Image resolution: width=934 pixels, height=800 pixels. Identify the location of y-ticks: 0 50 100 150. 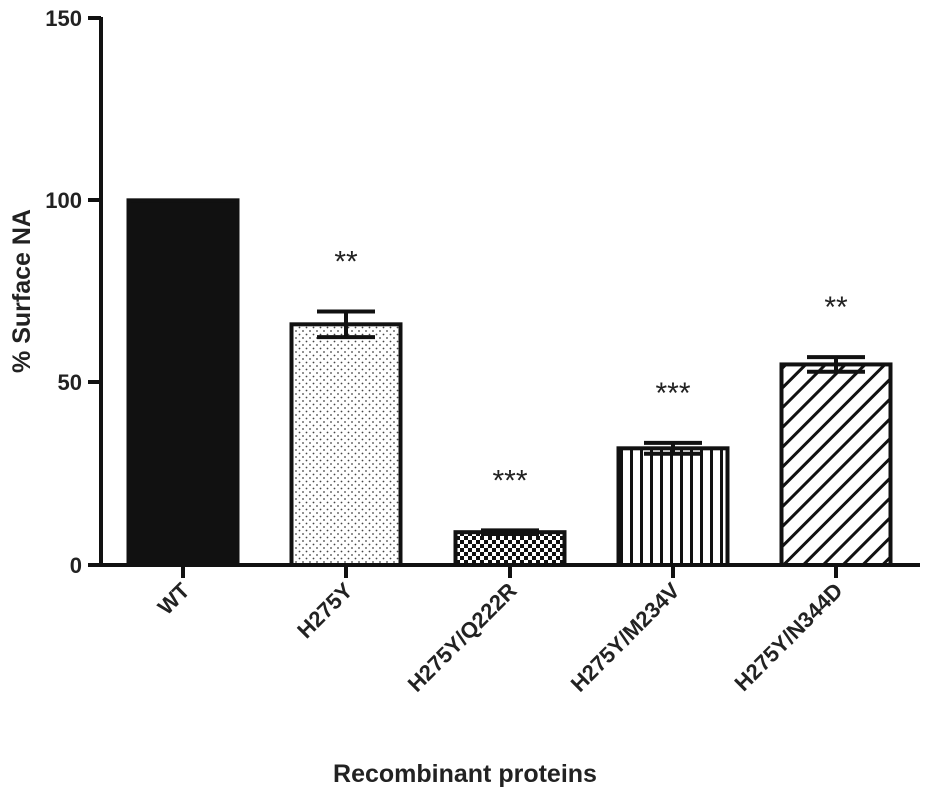
(73, 292).